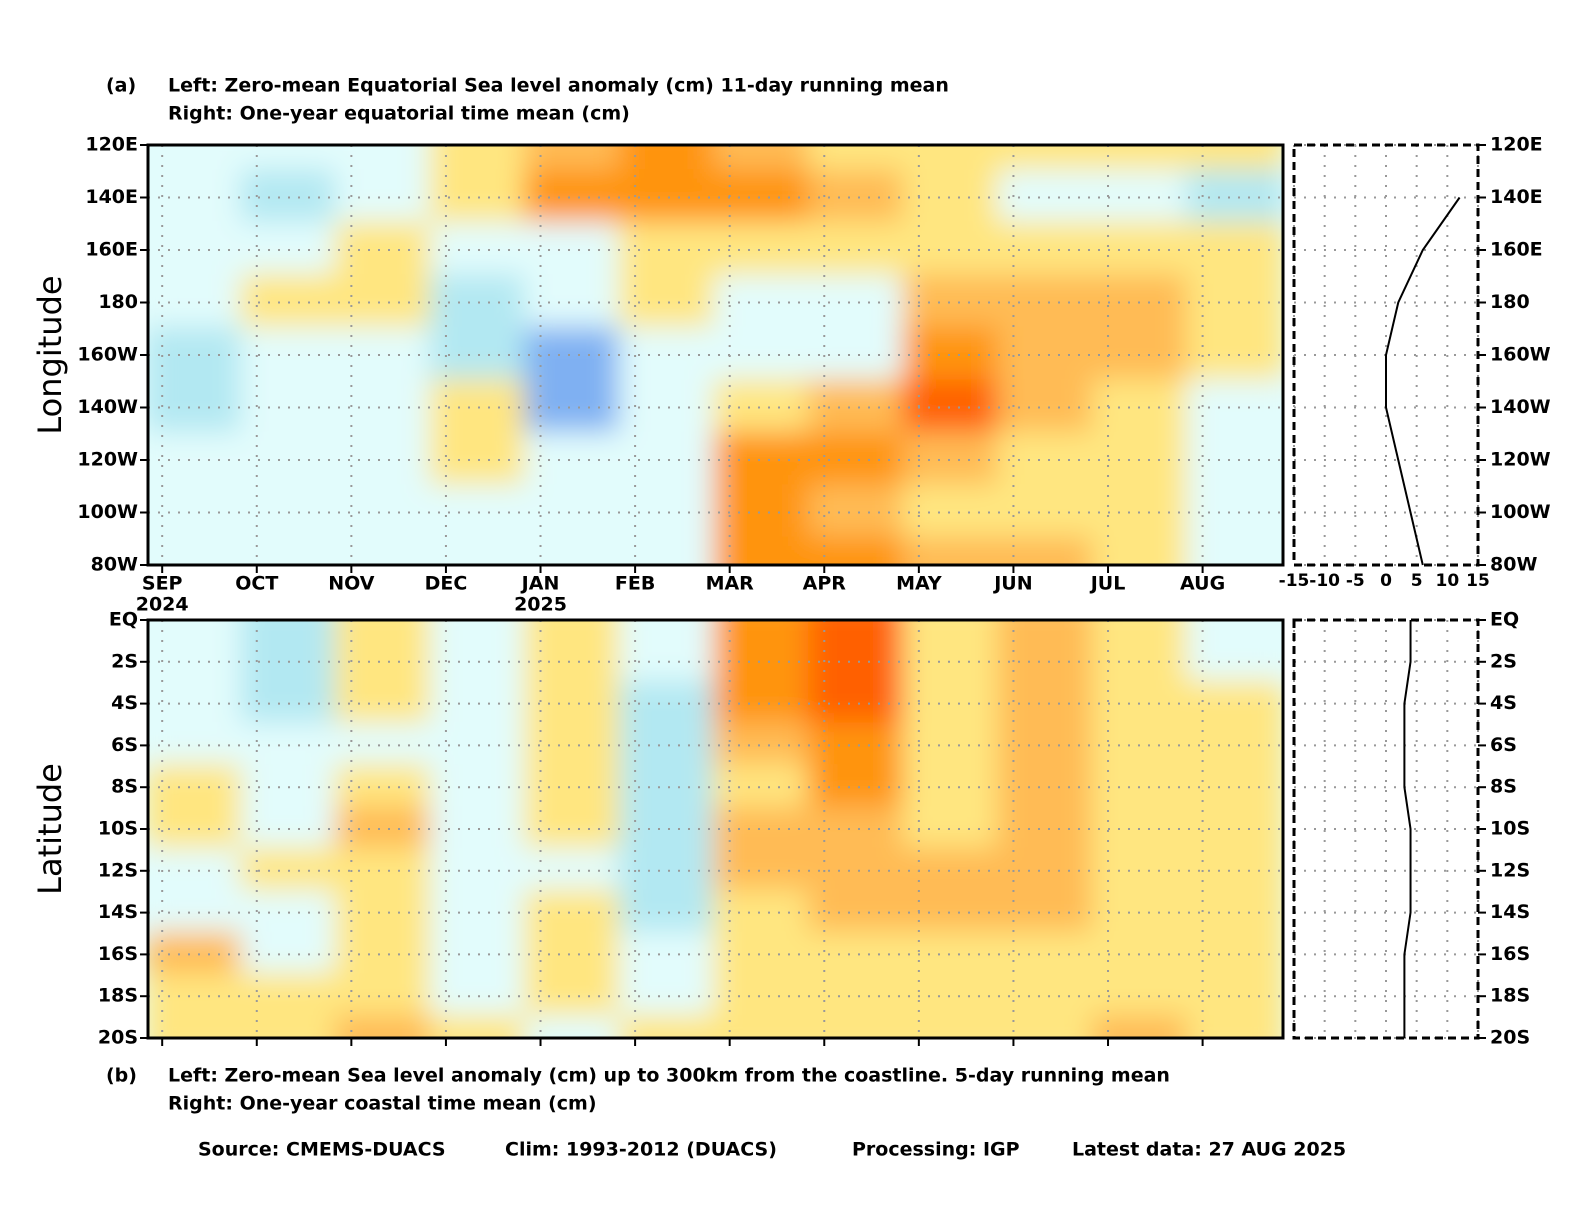 The image size is (1584, 1224). Describe the element at coordinates (1510, 1038) in the screenshot. I see `y-tick-label: 20S` at that location.